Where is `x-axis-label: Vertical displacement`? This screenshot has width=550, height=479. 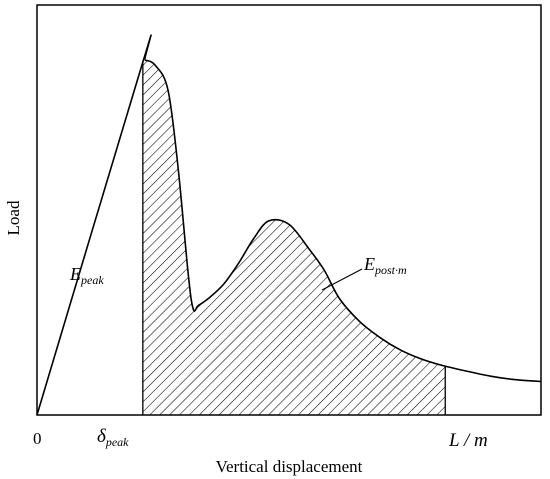
x-axis-label: Vertical displacement is located at coordinates (289, 466).